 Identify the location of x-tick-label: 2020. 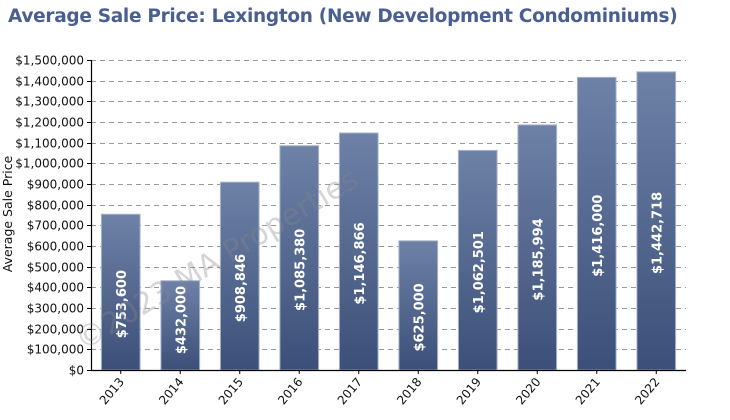
(528, 391).